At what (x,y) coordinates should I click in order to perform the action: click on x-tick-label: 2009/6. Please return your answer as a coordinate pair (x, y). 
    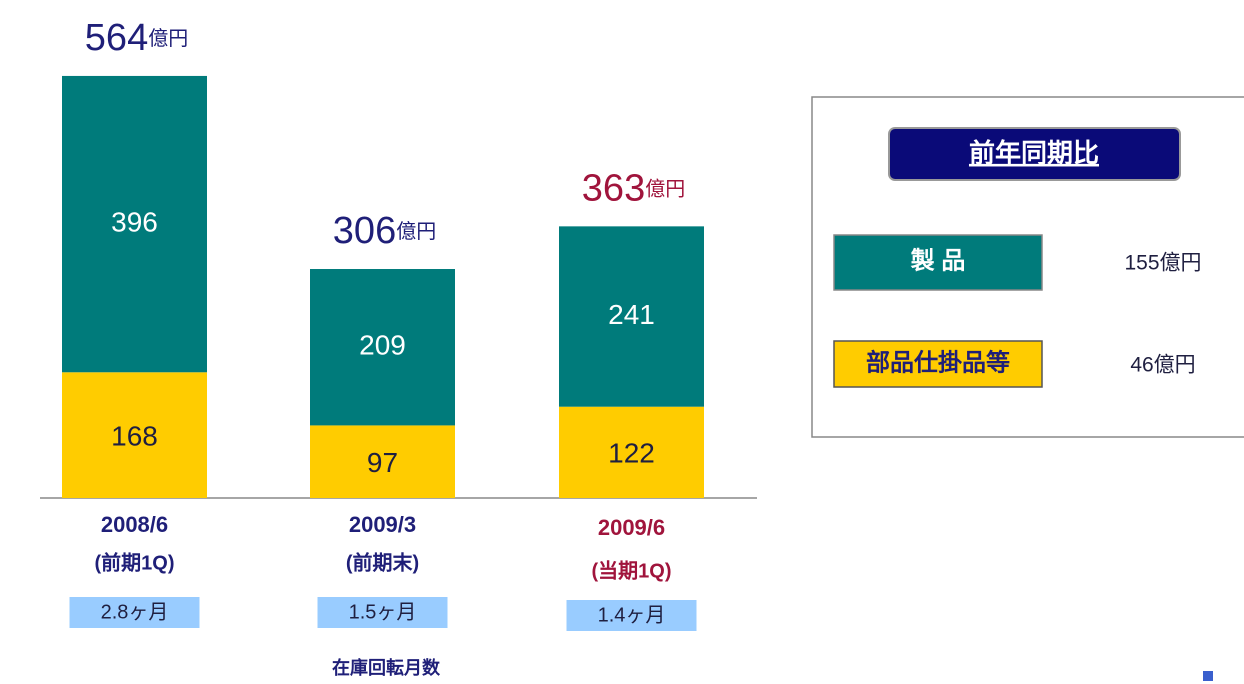
    Looking at the image, I should click on (631, 527).